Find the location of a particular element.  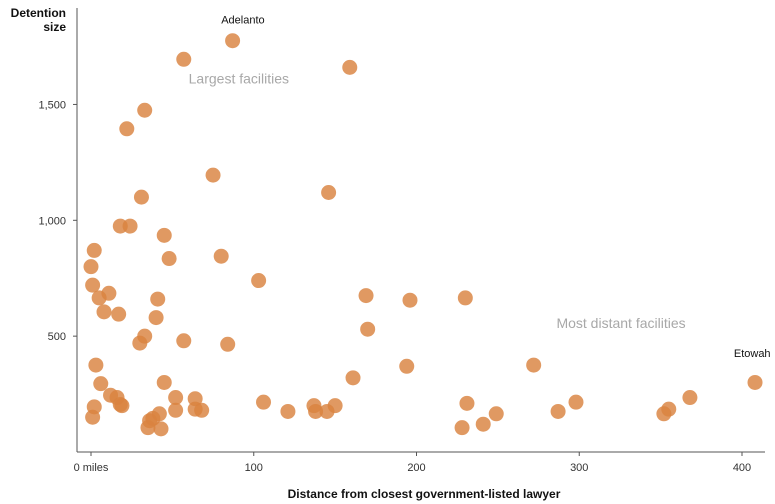

y-axis-title: Detention size is located at coordinates (39, 20).